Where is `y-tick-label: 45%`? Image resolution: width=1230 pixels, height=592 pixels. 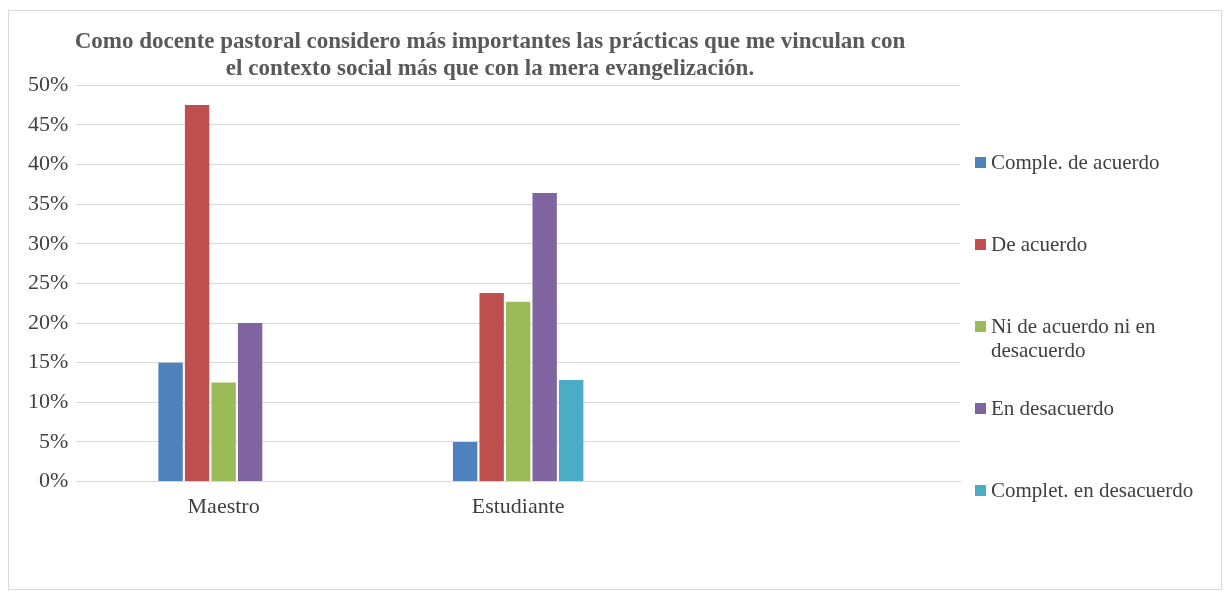
y-tick-label: 45% is located at coordinates (48, 123).